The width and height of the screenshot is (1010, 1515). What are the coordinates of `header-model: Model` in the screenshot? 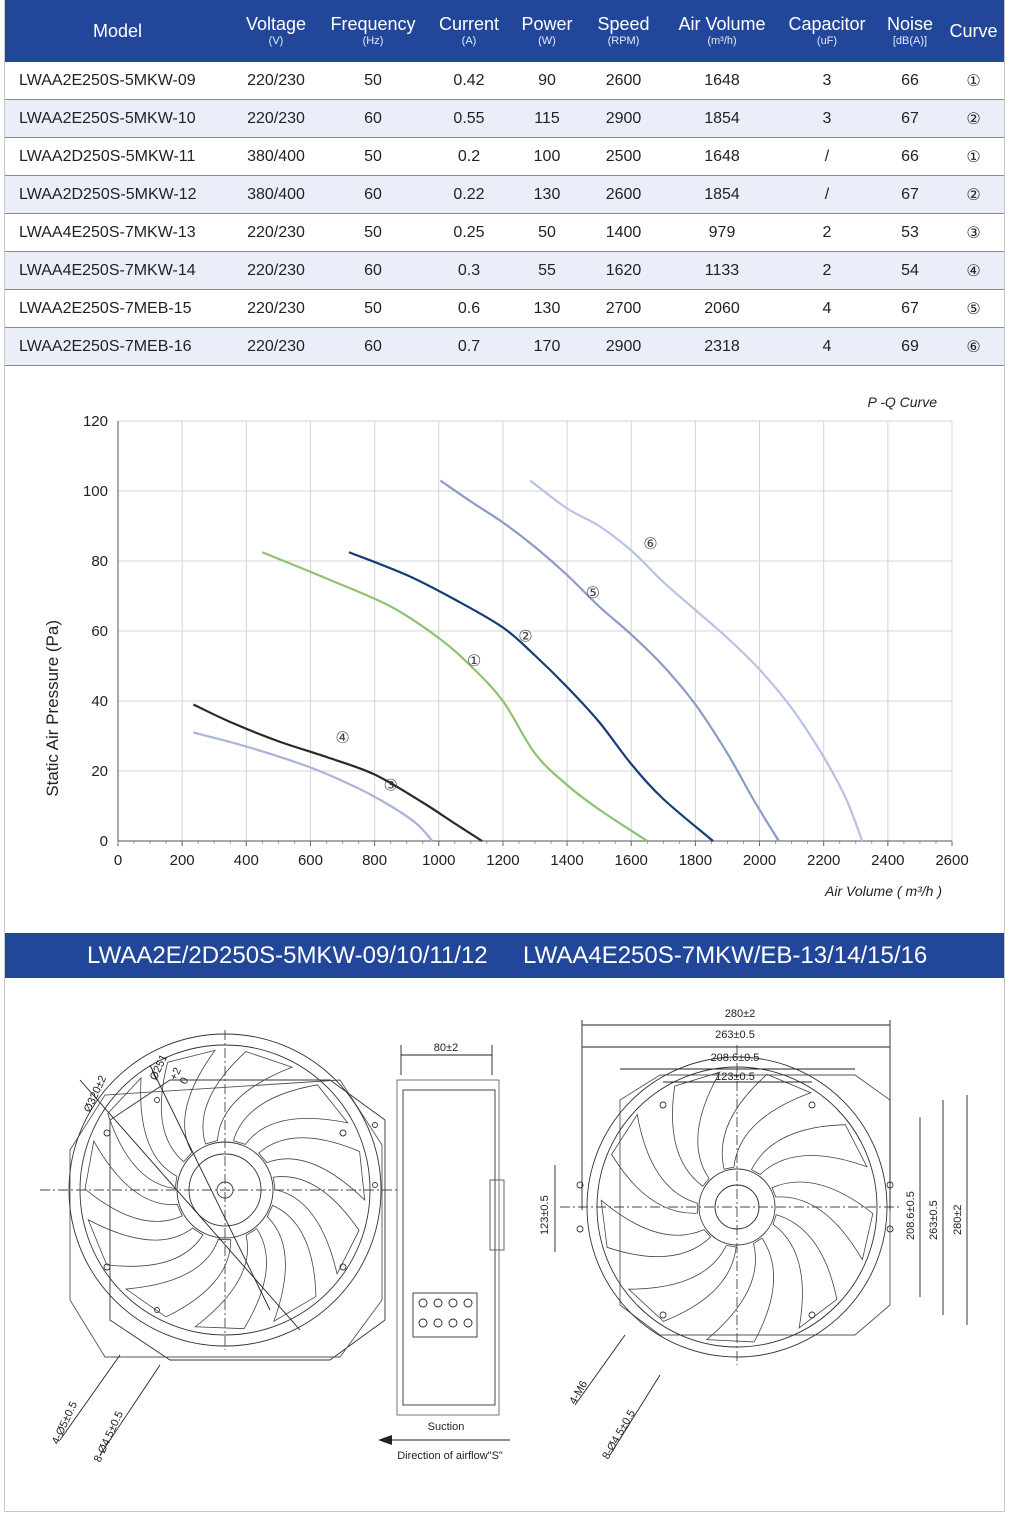 It's located at (117, 31).